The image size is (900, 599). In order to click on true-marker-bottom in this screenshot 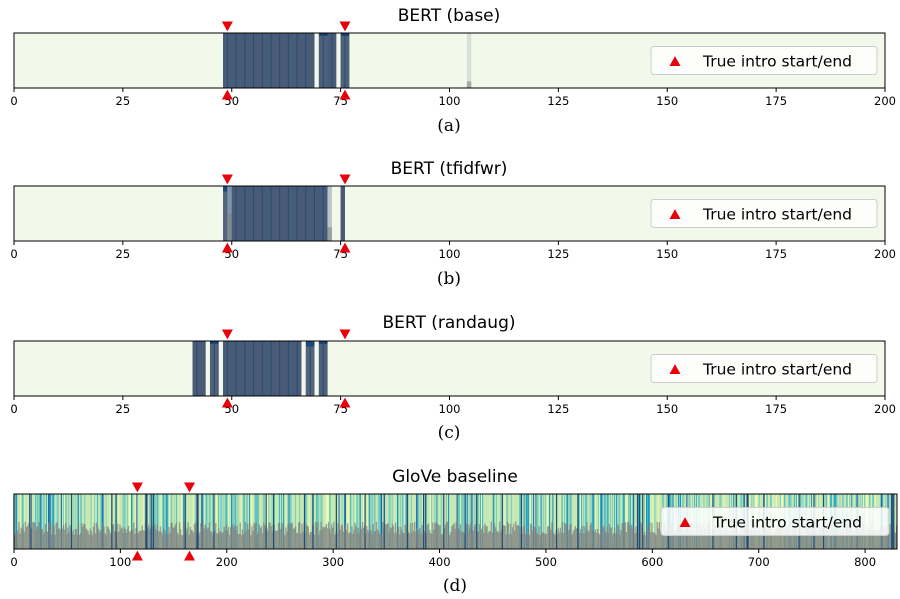, I will do `click(227, 402)`.